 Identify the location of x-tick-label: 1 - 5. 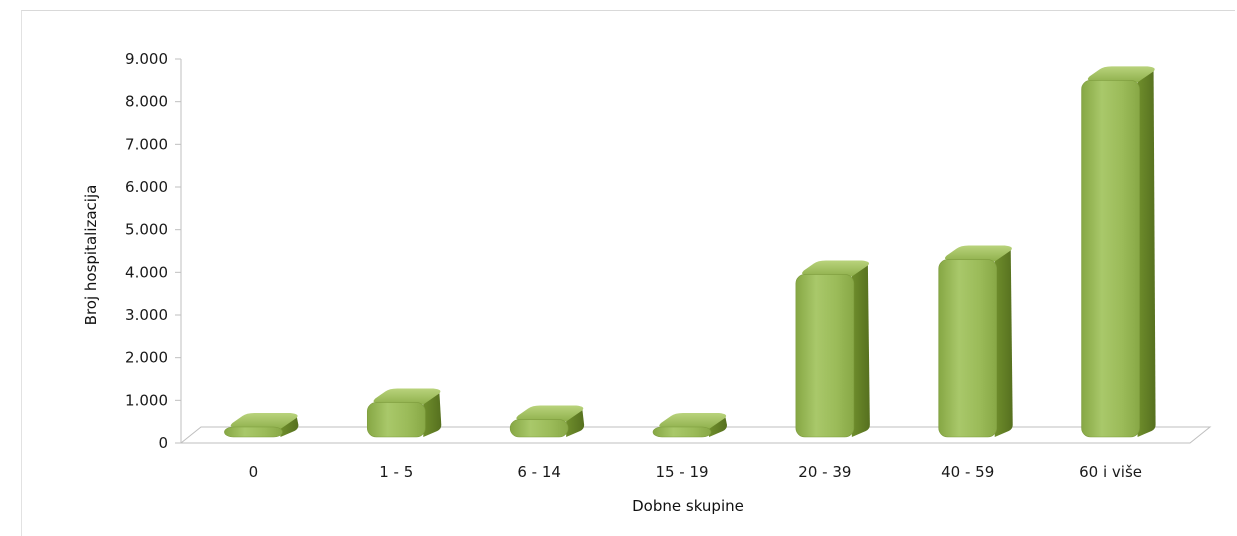
(396, 472).